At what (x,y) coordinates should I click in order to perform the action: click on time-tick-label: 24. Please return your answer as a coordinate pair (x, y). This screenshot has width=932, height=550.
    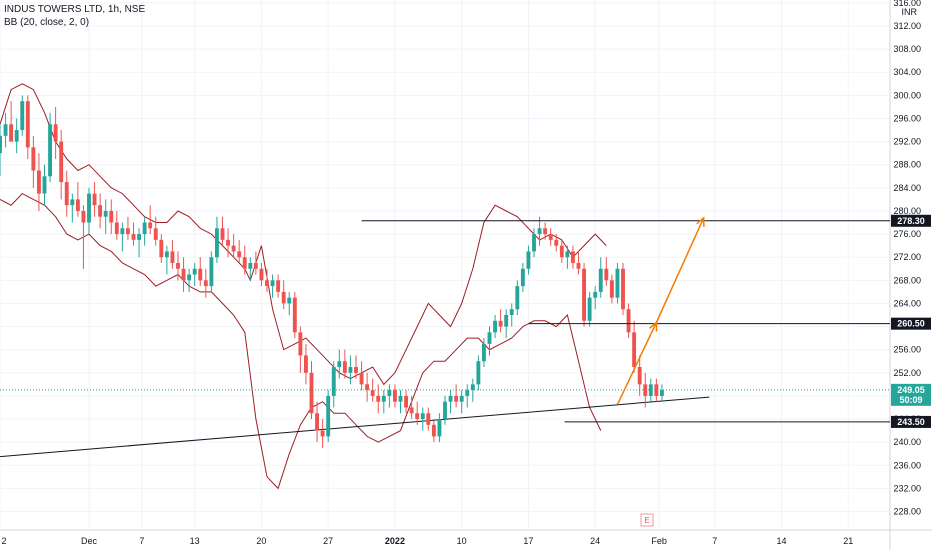
    Looking at the image, I should click on (595, 541).